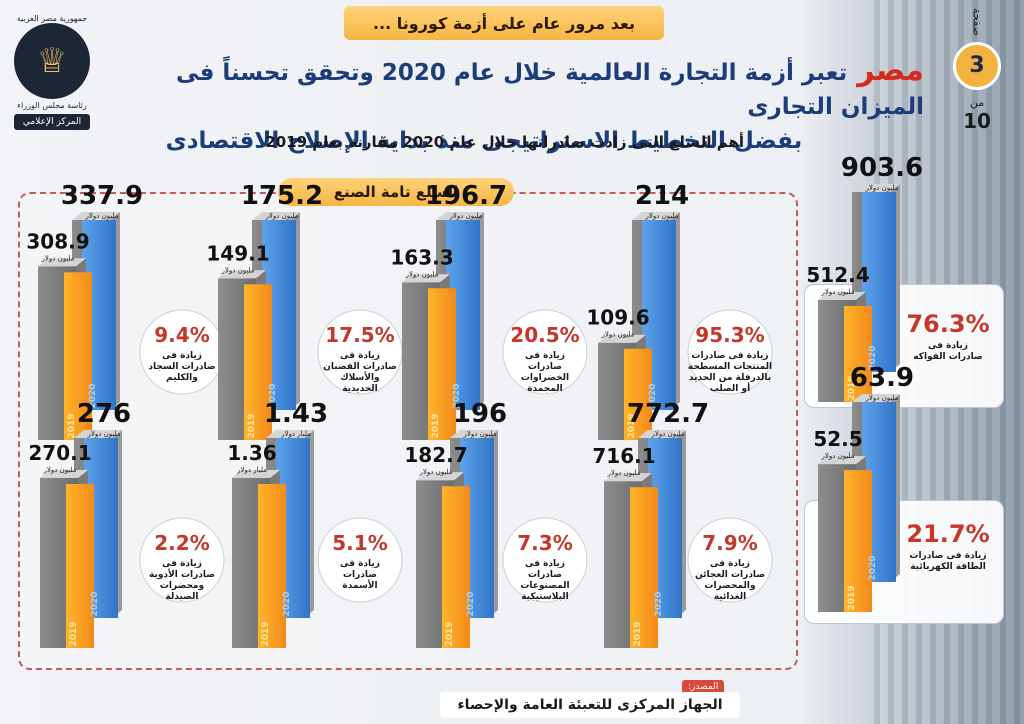 Image resolution: width=1024 pixels, height=724 pixels. What do you see at coordinates (545, 575) in the screenshot?
I see `desc-line-6-1: صادرات` at bounding box center [545, 575].